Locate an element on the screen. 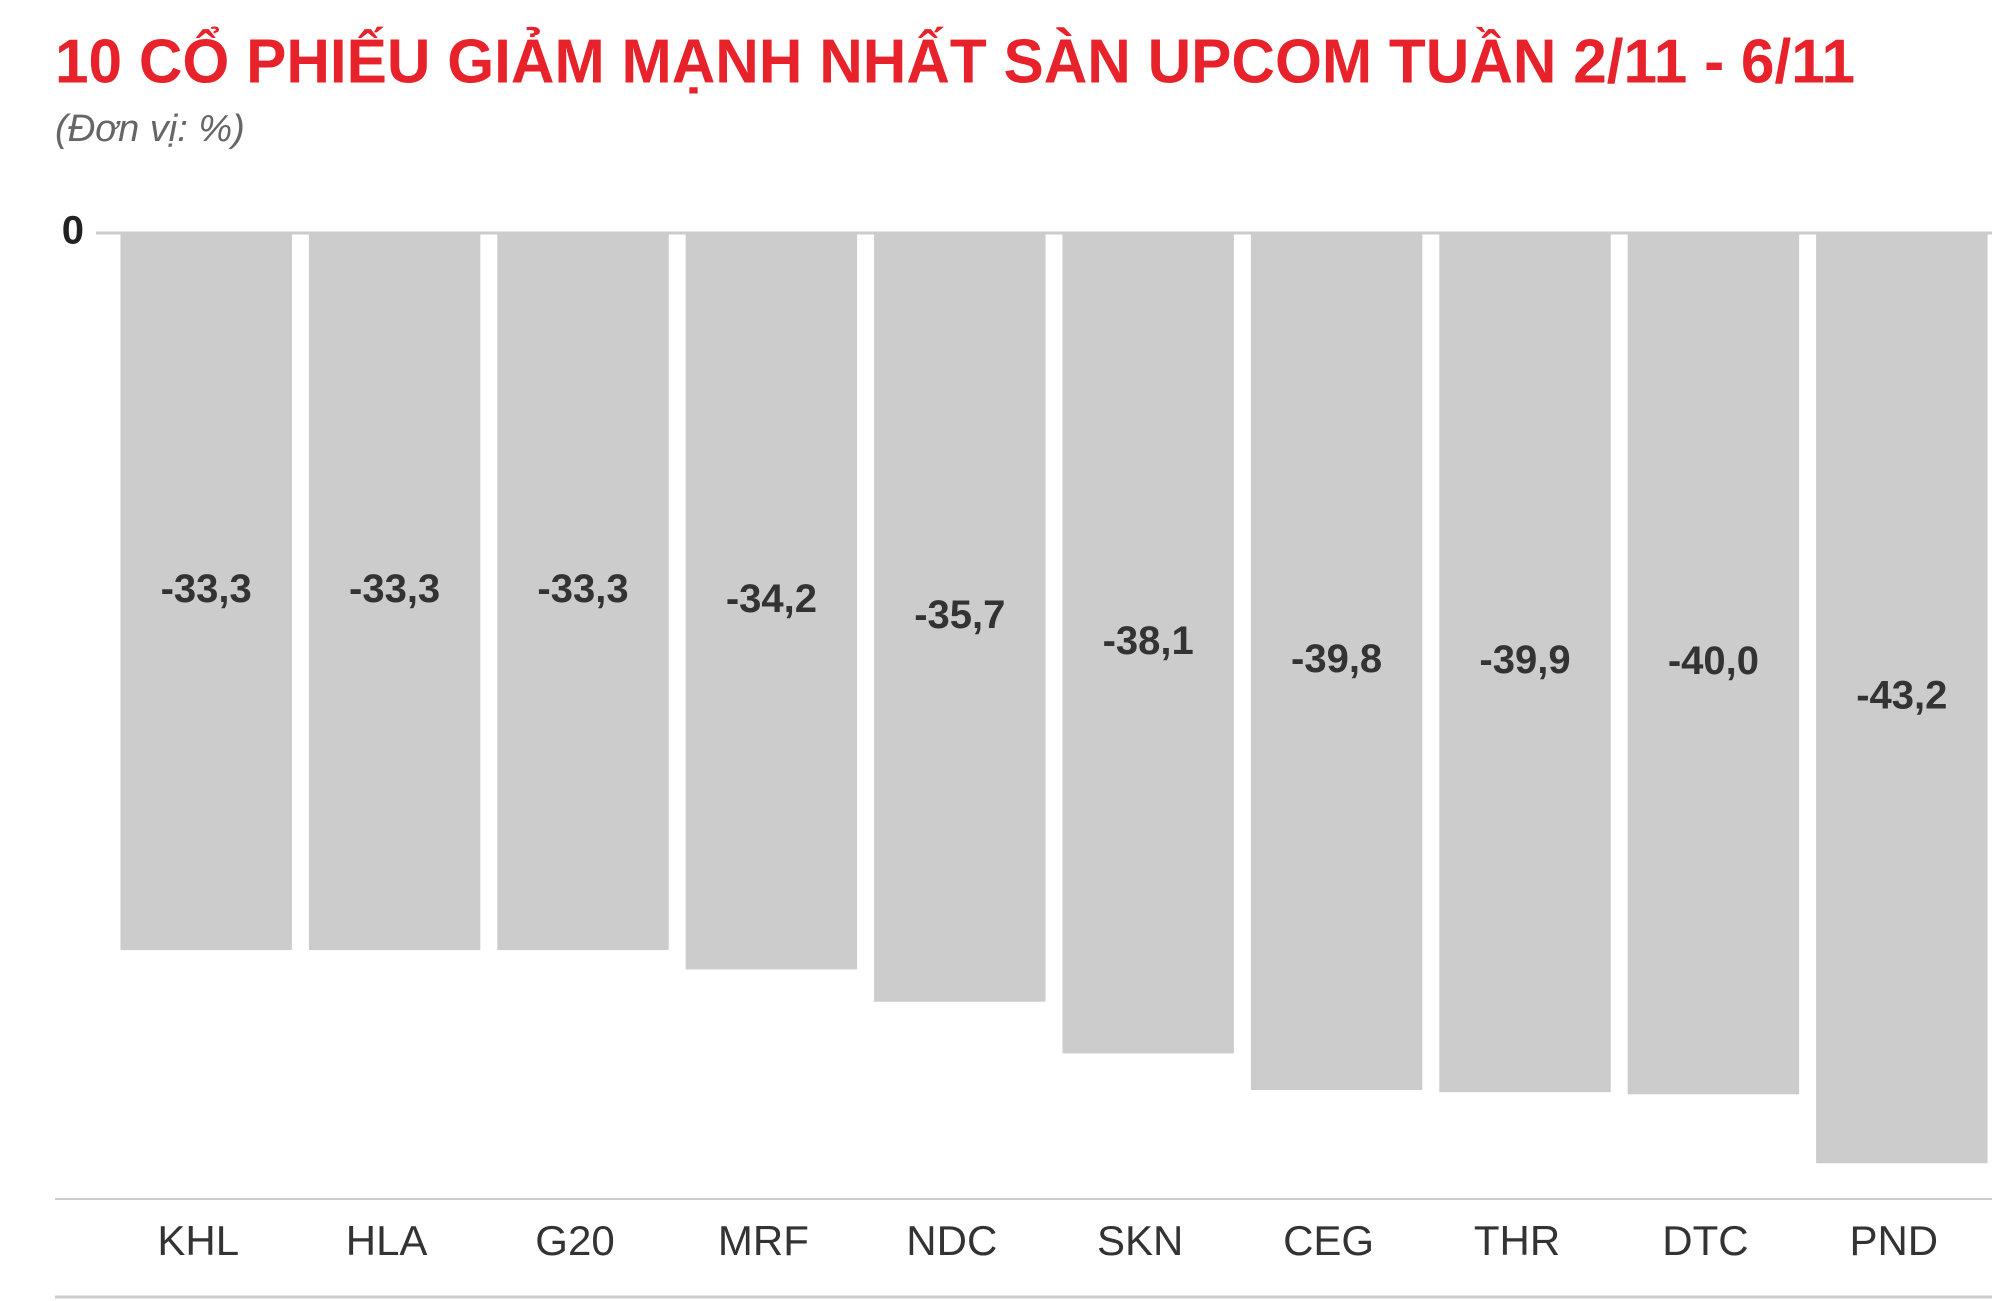  x-tick-label: HLA is located at coordinates (387, 1240).